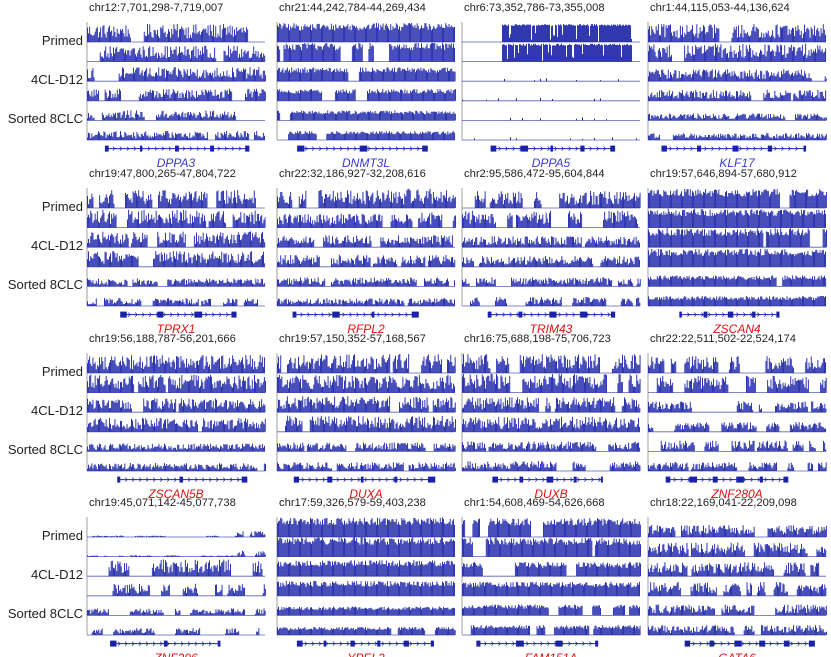  Describe the element at coordinates (551, 493) in the screenshot. I see `gene-name-label: DUXB` at that location.